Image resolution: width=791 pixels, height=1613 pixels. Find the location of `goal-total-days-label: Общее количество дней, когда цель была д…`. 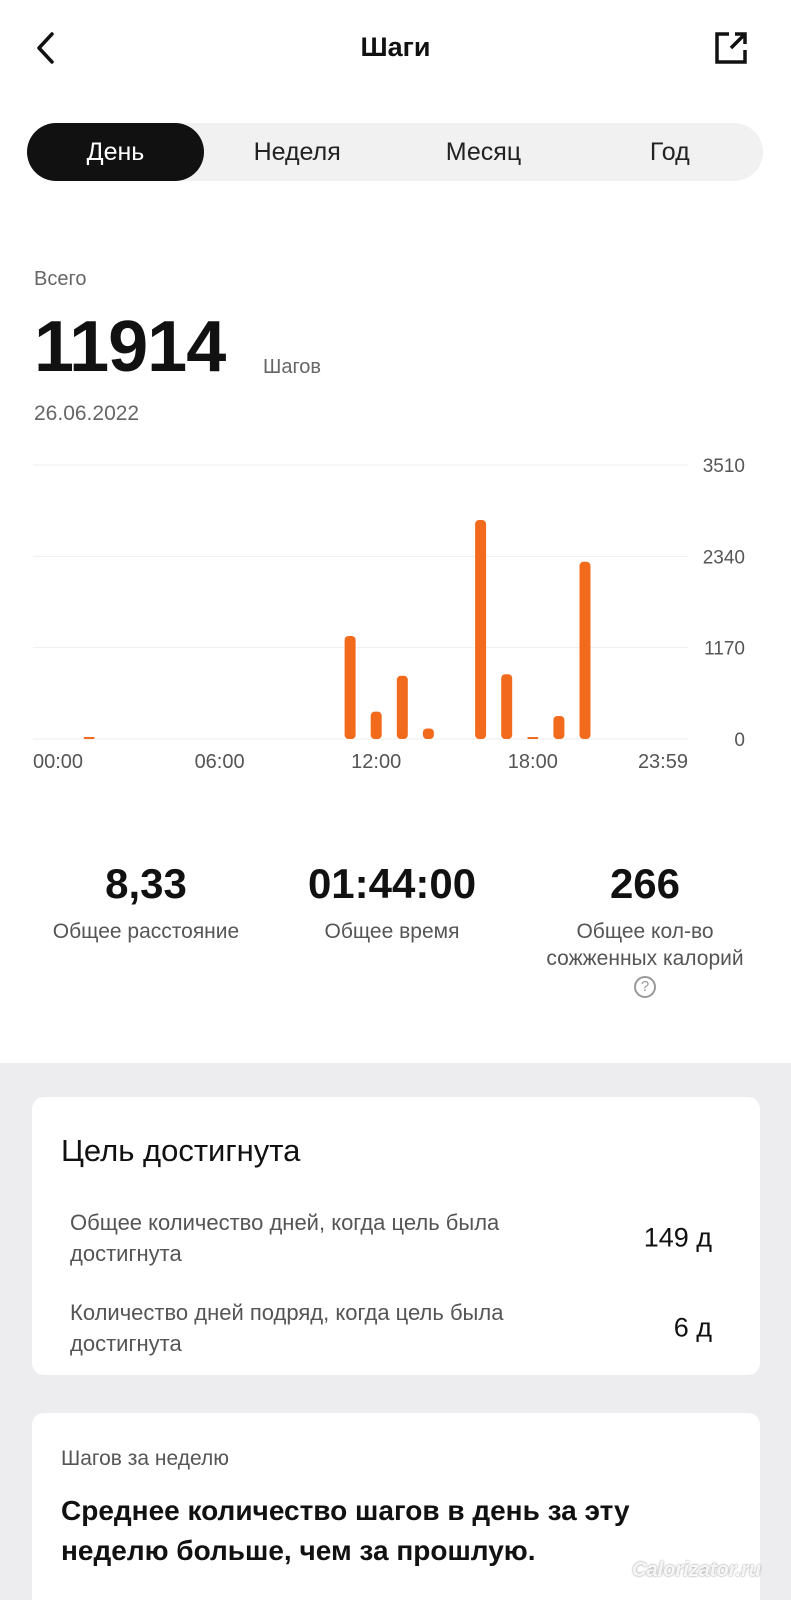

goal-total-days-label: Общее количество дней, когда цель была д… is located at coordinates (285, 1238).